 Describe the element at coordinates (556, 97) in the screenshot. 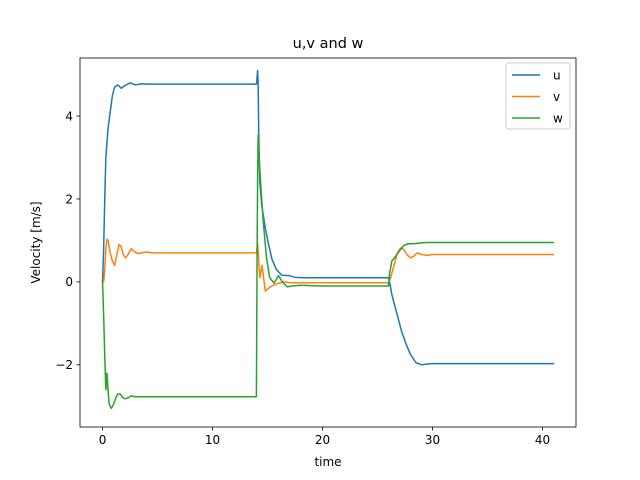

I see `legend-label-v: v` at that location.